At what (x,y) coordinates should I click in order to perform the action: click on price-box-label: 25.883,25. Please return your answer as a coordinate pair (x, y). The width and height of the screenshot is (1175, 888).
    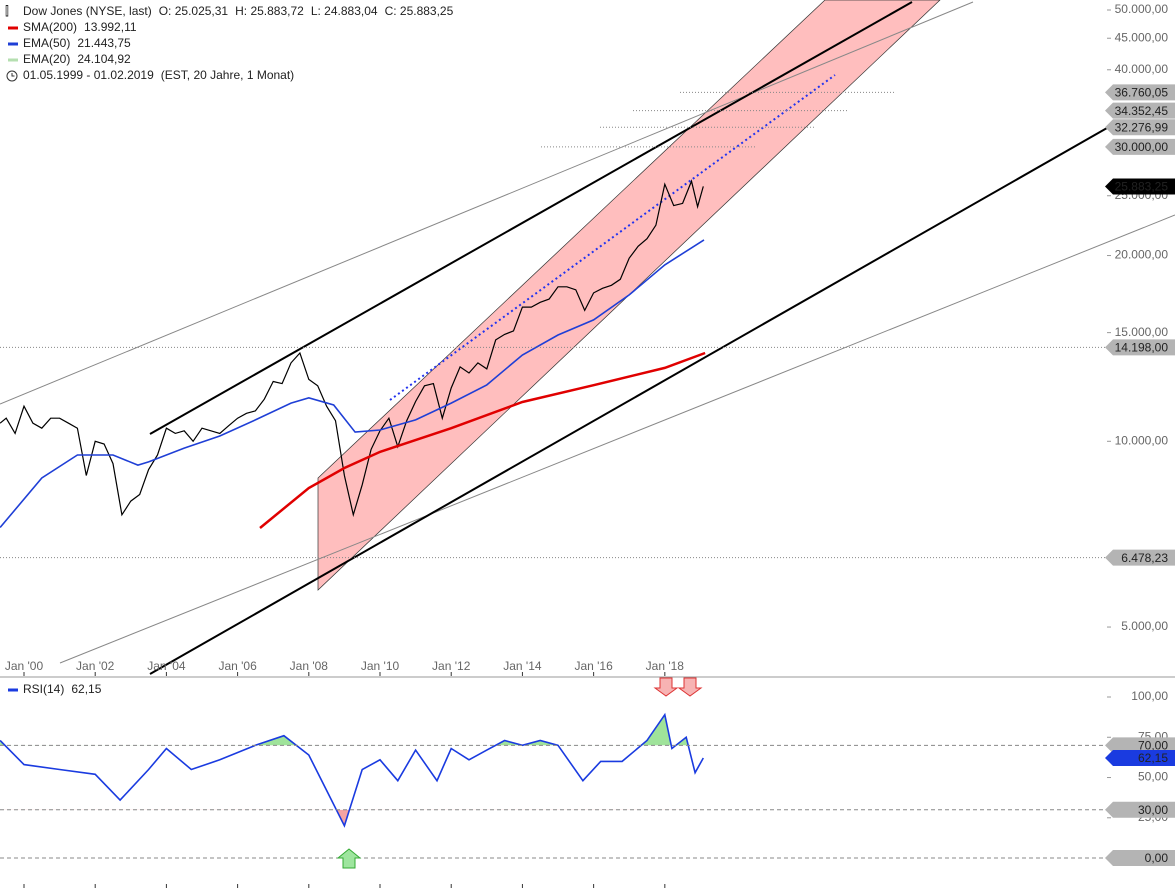
    Looking at the image, I should click on (1142, 187).